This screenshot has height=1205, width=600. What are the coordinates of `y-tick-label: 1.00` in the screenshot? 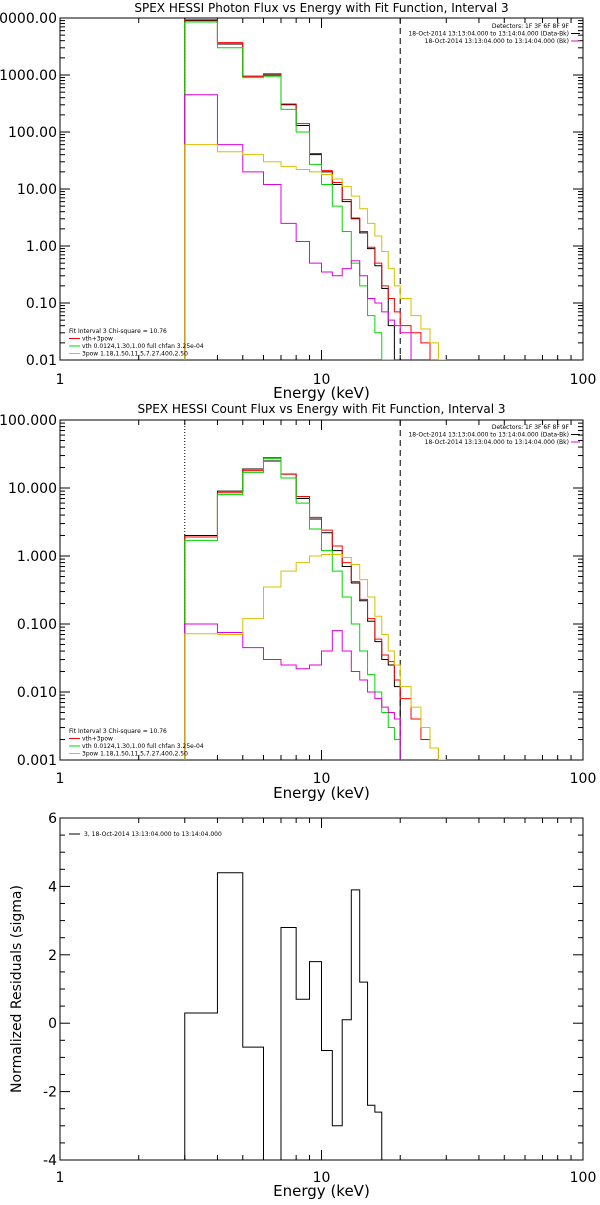 It's located at (41, 247).